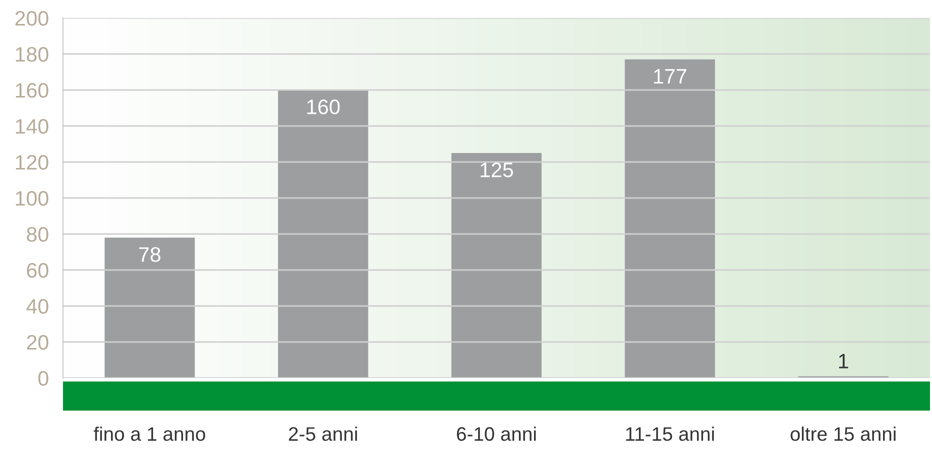 The image size is (932, 455). I want to click on data-label: 125, so click(497, 170).